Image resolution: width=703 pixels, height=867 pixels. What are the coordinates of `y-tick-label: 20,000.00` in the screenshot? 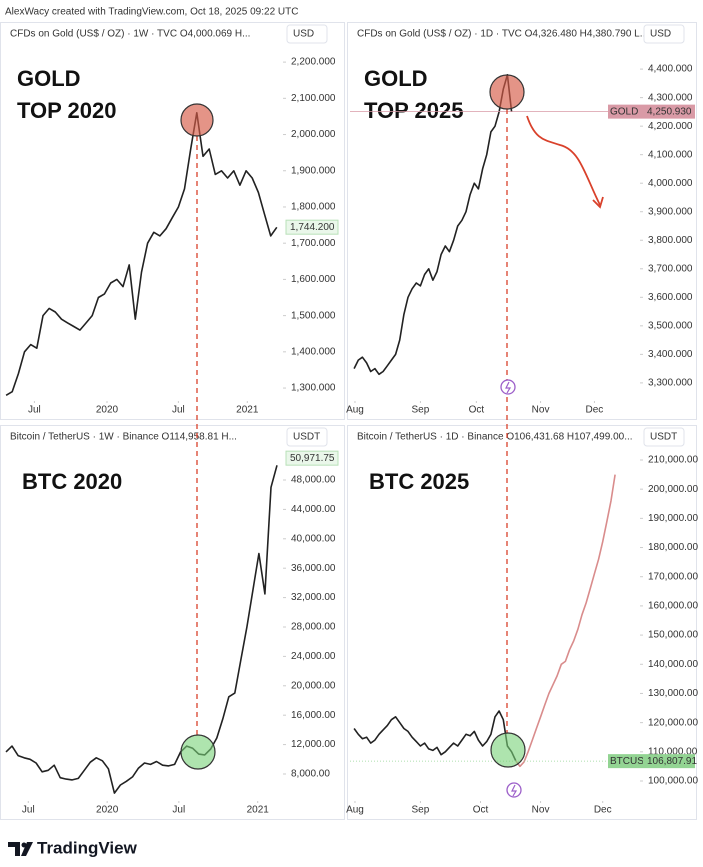 It's located at (313, 685).